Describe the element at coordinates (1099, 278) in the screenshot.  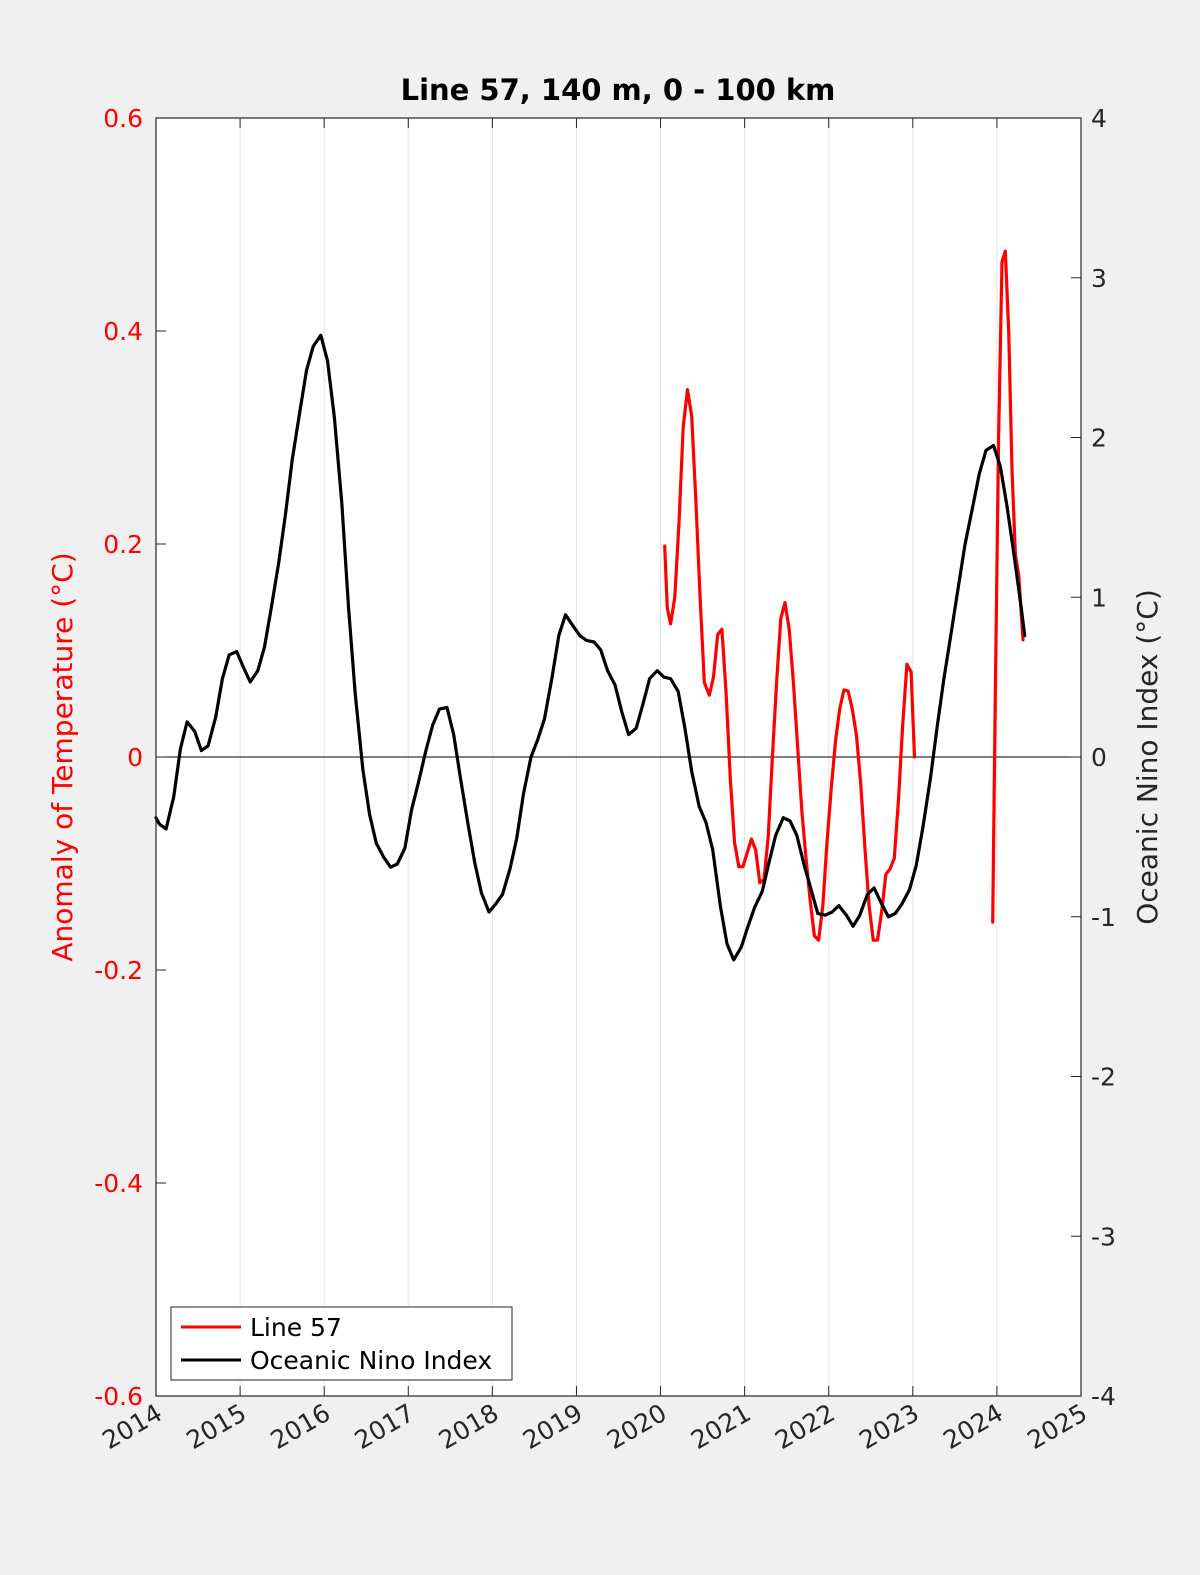
I see `y-right-tick-label: 3` at that location.